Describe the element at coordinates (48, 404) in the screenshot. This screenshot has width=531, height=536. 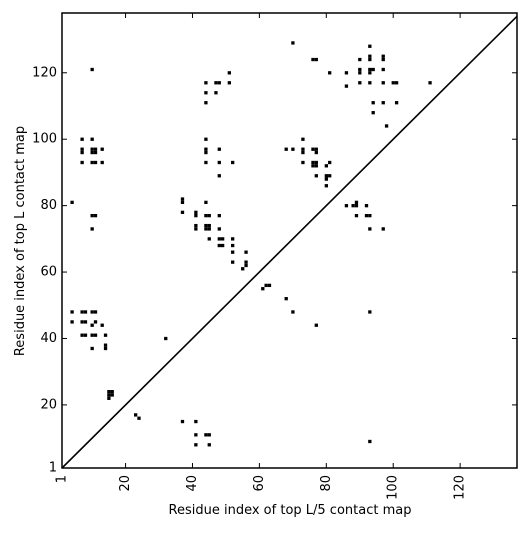
I see `y-tick-label: 20` at that location.